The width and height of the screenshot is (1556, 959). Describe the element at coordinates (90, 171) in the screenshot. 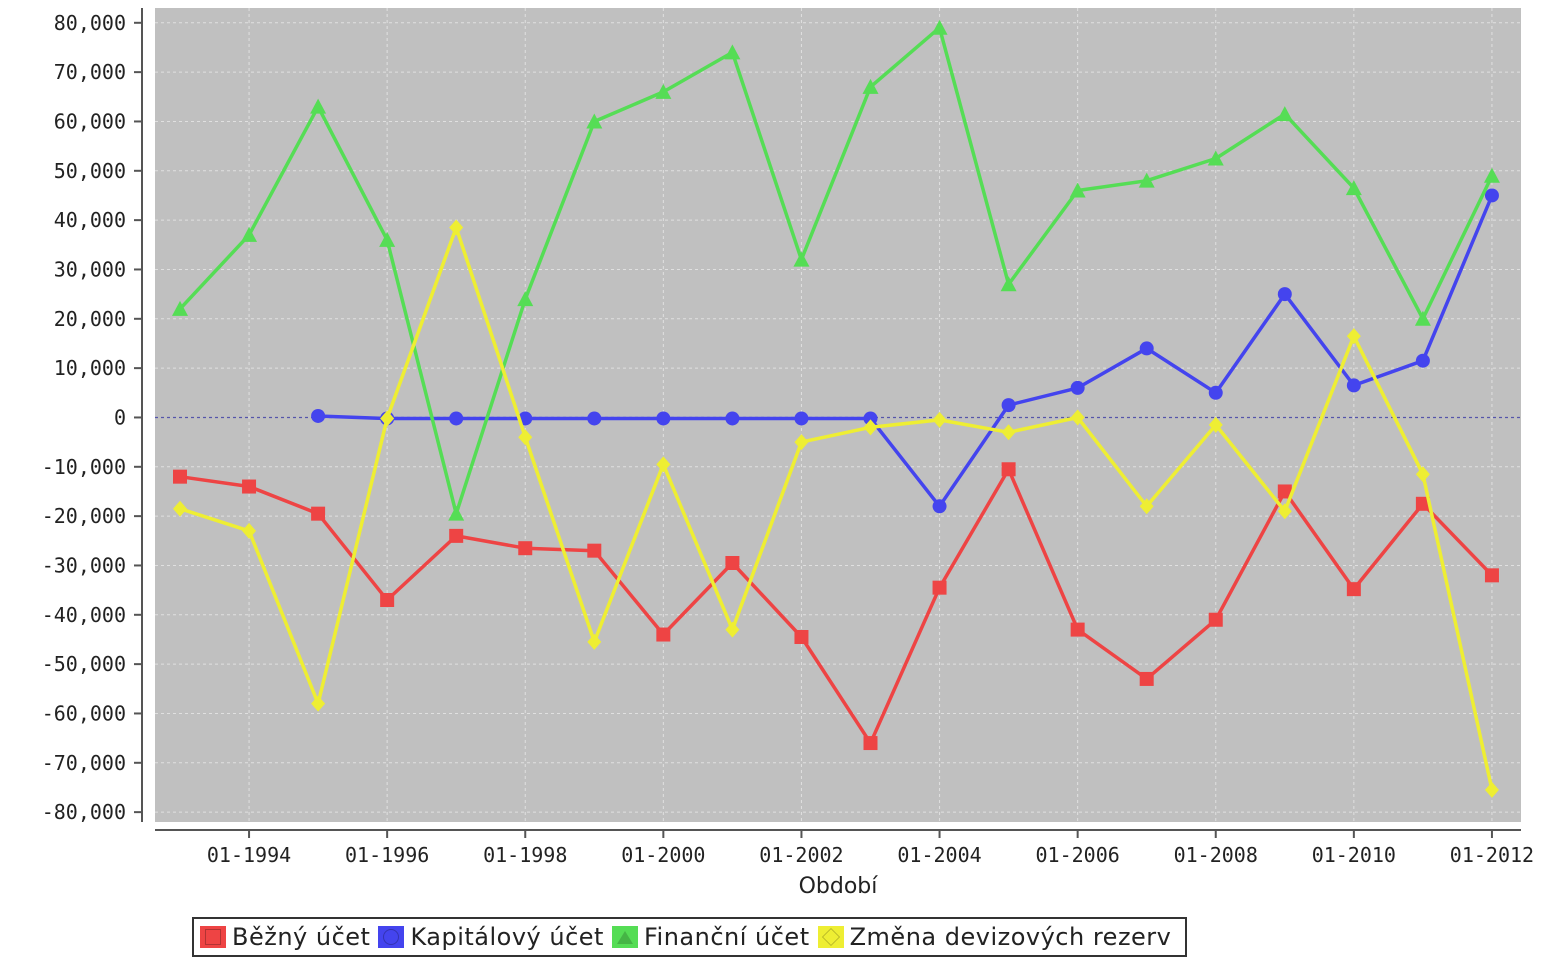

I see `y-tick-label: 50,000` at that location.